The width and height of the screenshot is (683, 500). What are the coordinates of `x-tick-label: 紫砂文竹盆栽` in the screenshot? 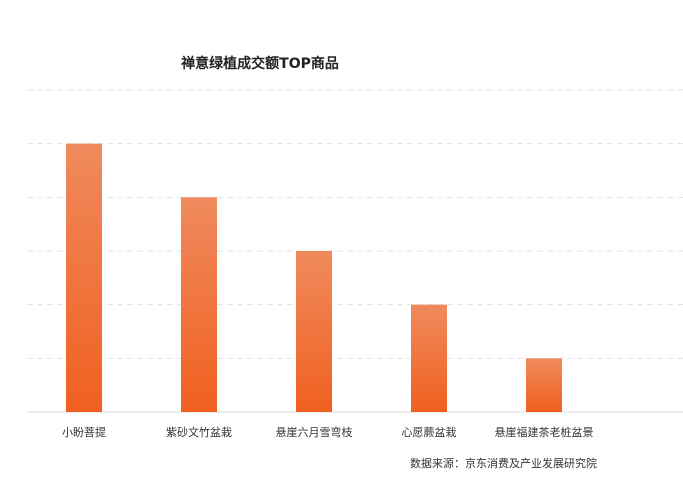 It's located at (199, 432).